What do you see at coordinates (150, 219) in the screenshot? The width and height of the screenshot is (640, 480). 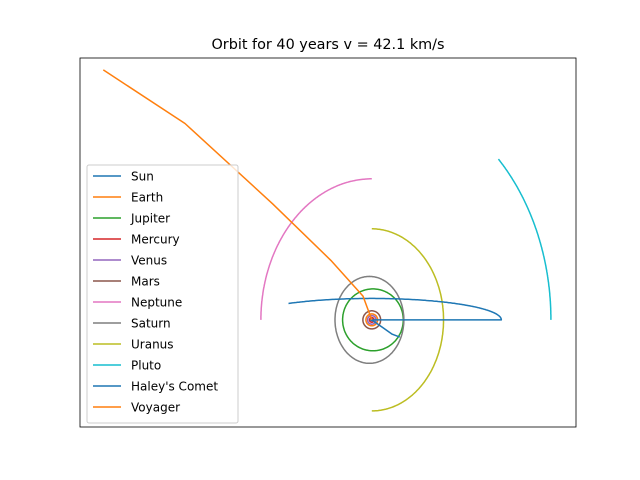 I see `legend-label-jupiter: Jupiter` at bounding box center [150, 219].